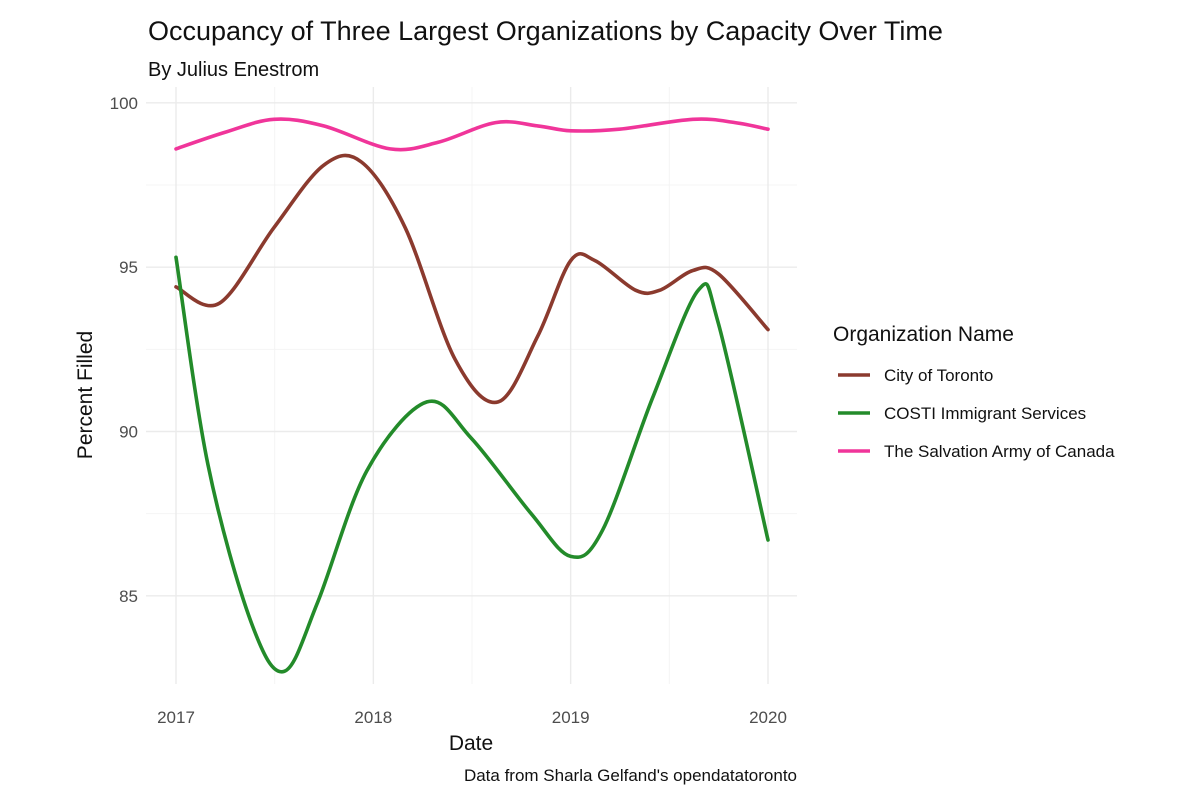  Describe the element at coordinates (85, 395) in the screenshot. I see `y-axis-title: Percent Filled` at that location.